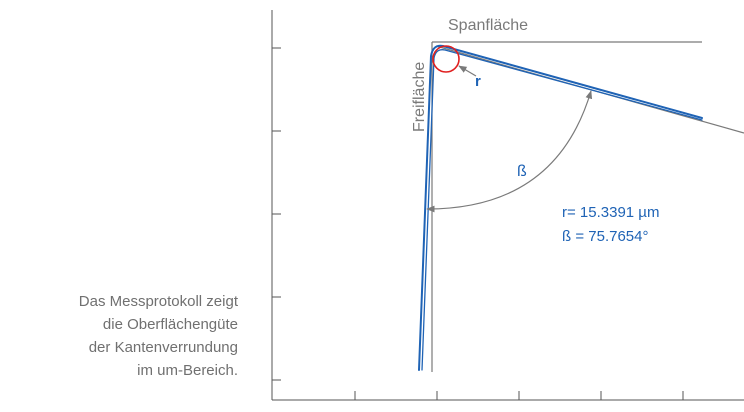 This screenshot has height=412, width=744. Describe the element at coordinates (478, 81) in the screenshot. I see `radius-symbol-label: r` at that location.